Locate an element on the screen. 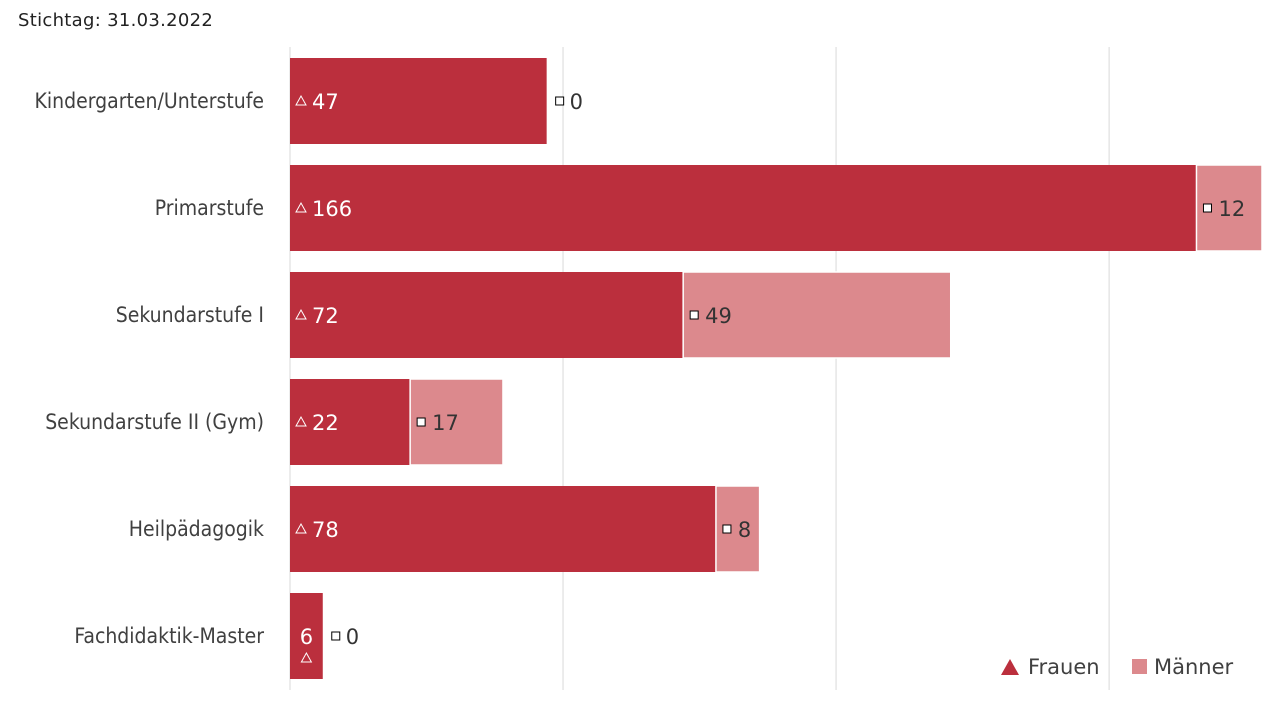 The height and width of the screenshot is (720, 1280). maenner-value-2: 49 is located at coordinates (718, 316).